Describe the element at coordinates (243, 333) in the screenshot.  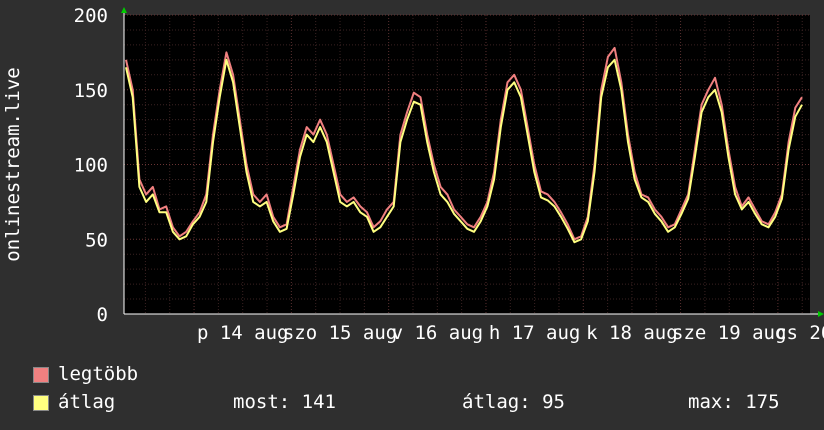
I see `x-tick-label: p 14 aug` at that location.